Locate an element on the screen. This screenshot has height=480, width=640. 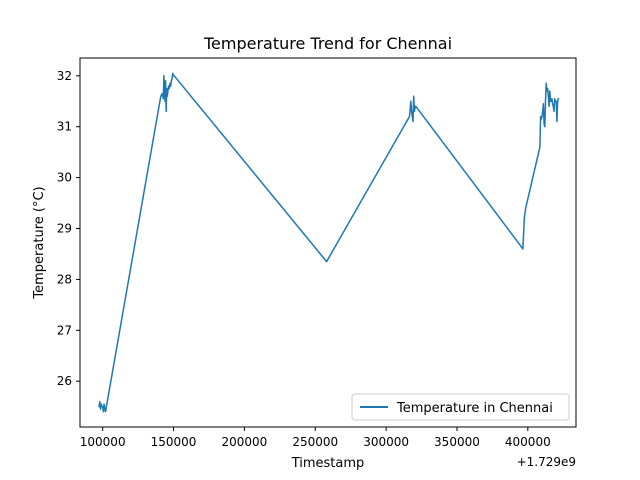
y-tick-label: 26 is located at coordinates (64, 381).